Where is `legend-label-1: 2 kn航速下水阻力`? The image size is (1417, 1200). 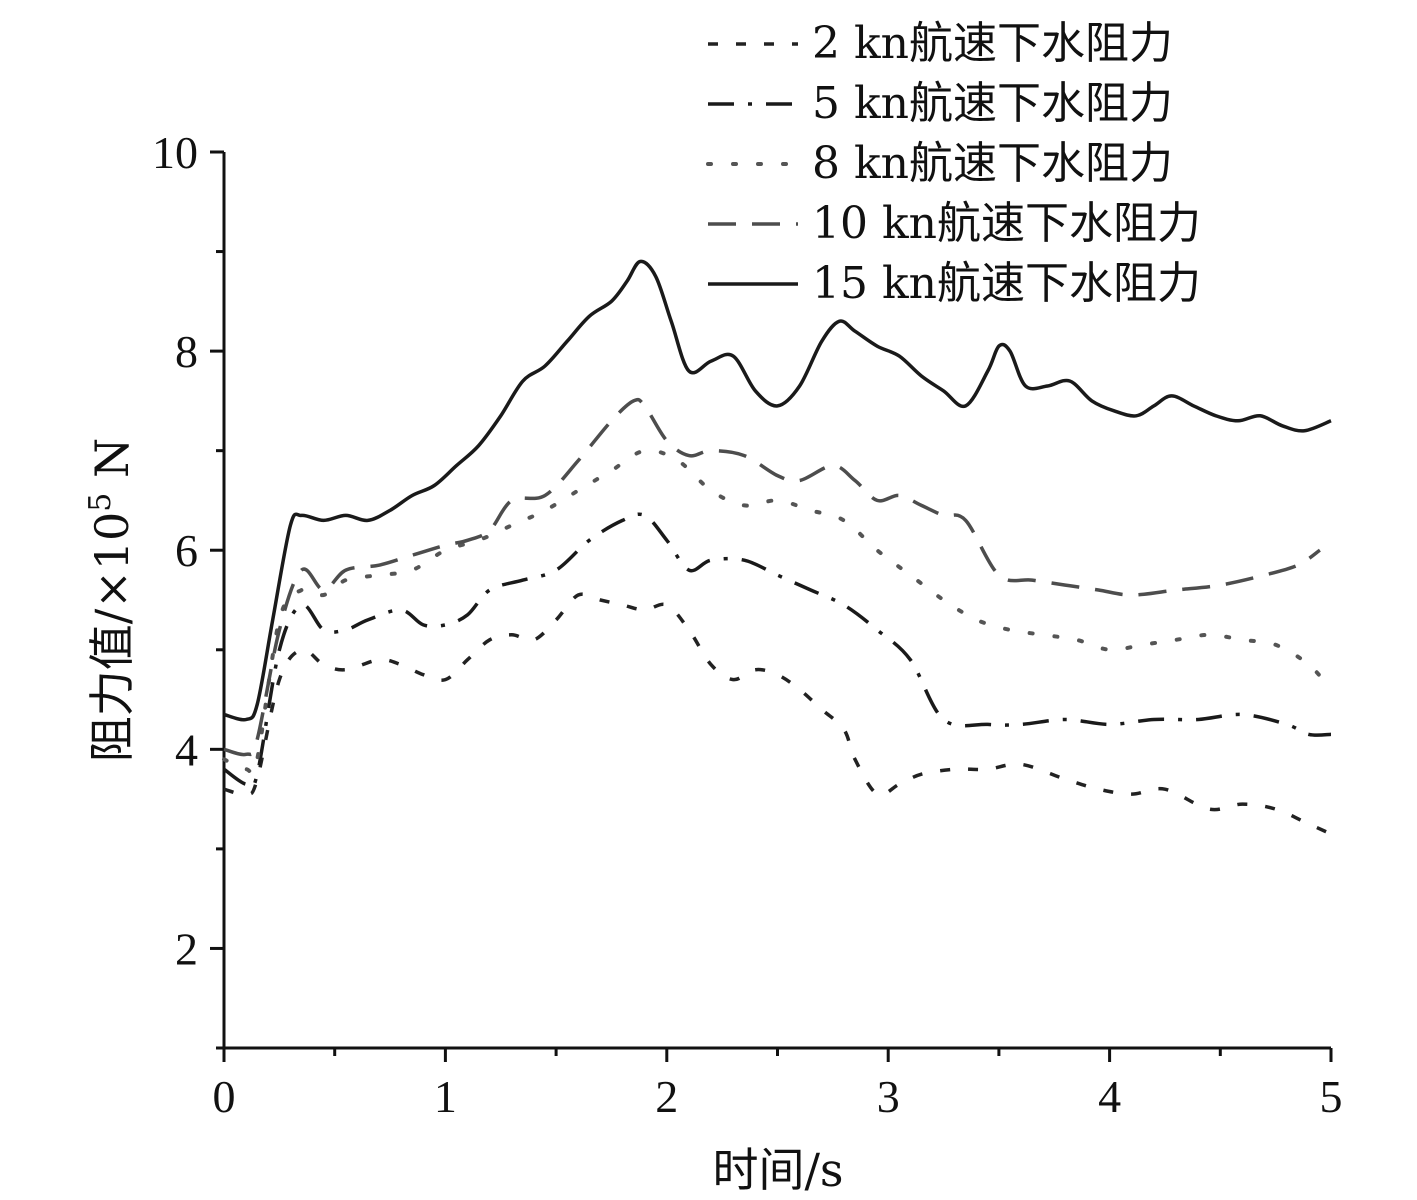
legend-label-1: 2 kn航速下水阻力 is located at coordinates (992, 43).